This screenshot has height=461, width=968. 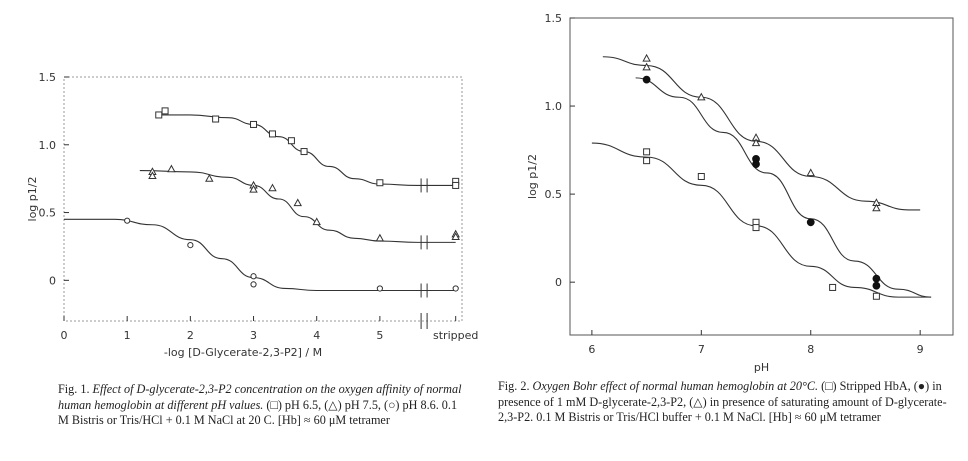 What do you see at coordinates (64, 335) in the screenshot?
I see `x-tick-label: 0` at bounding box center [64, 335].